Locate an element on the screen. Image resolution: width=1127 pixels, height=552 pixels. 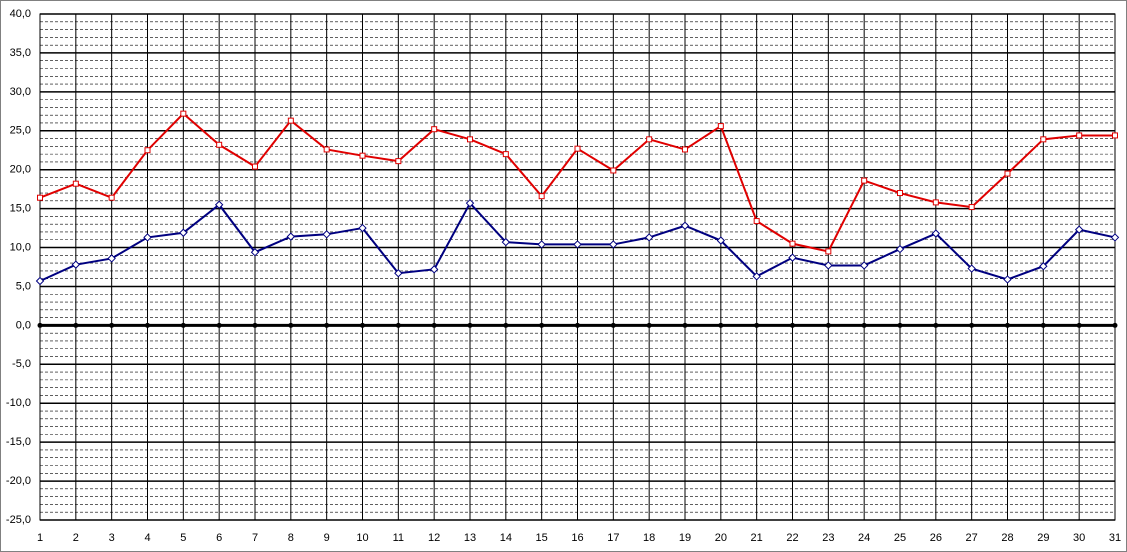
y-tick-label: 40,0 is located at coordinates (20, 14).